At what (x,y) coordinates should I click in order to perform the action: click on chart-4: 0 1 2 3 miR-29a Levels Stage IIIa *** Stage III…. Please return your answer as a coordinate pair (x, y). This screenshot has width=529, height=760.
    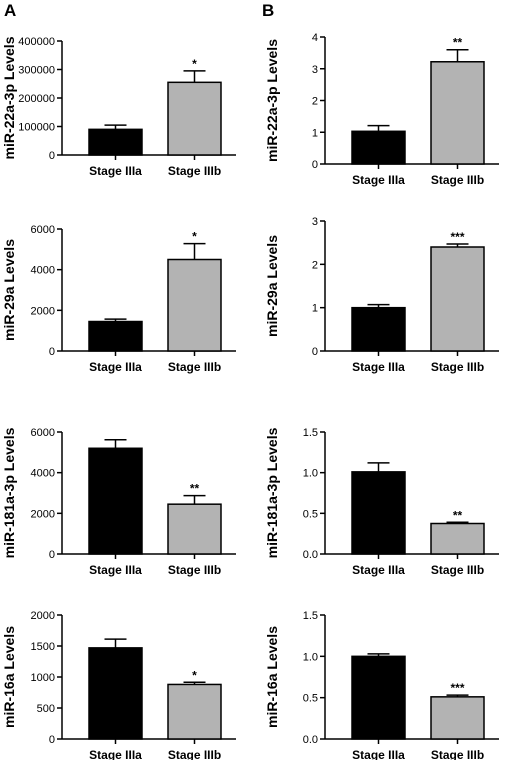
    Looking at the image, I should click on (381, 295).